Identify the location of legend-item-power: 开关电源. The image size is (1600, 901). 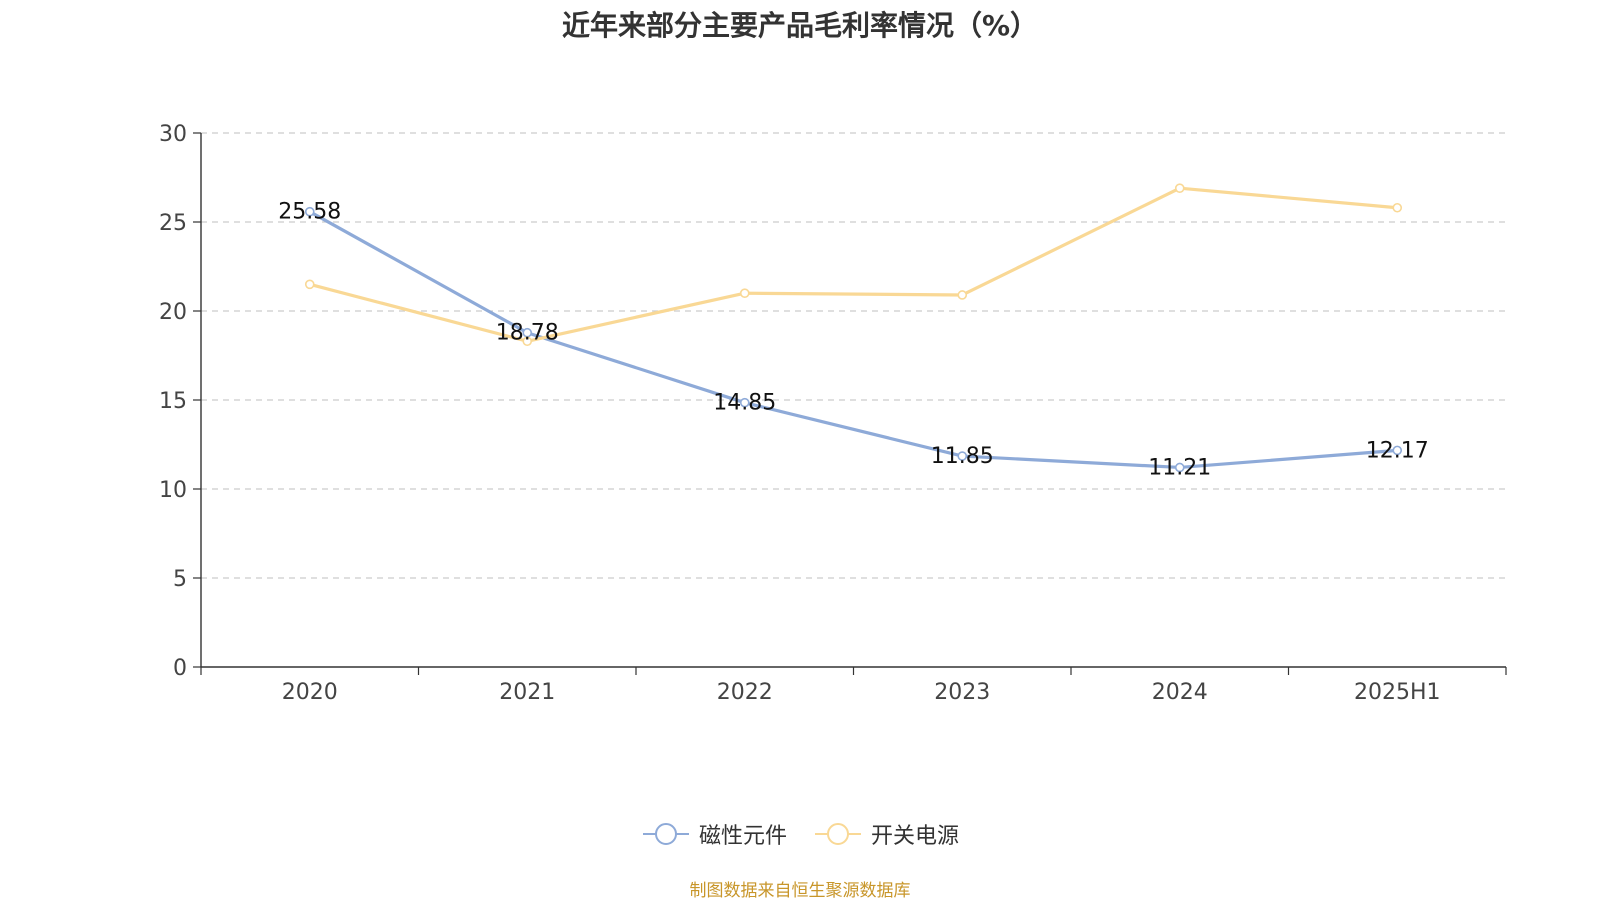
(886, 834).